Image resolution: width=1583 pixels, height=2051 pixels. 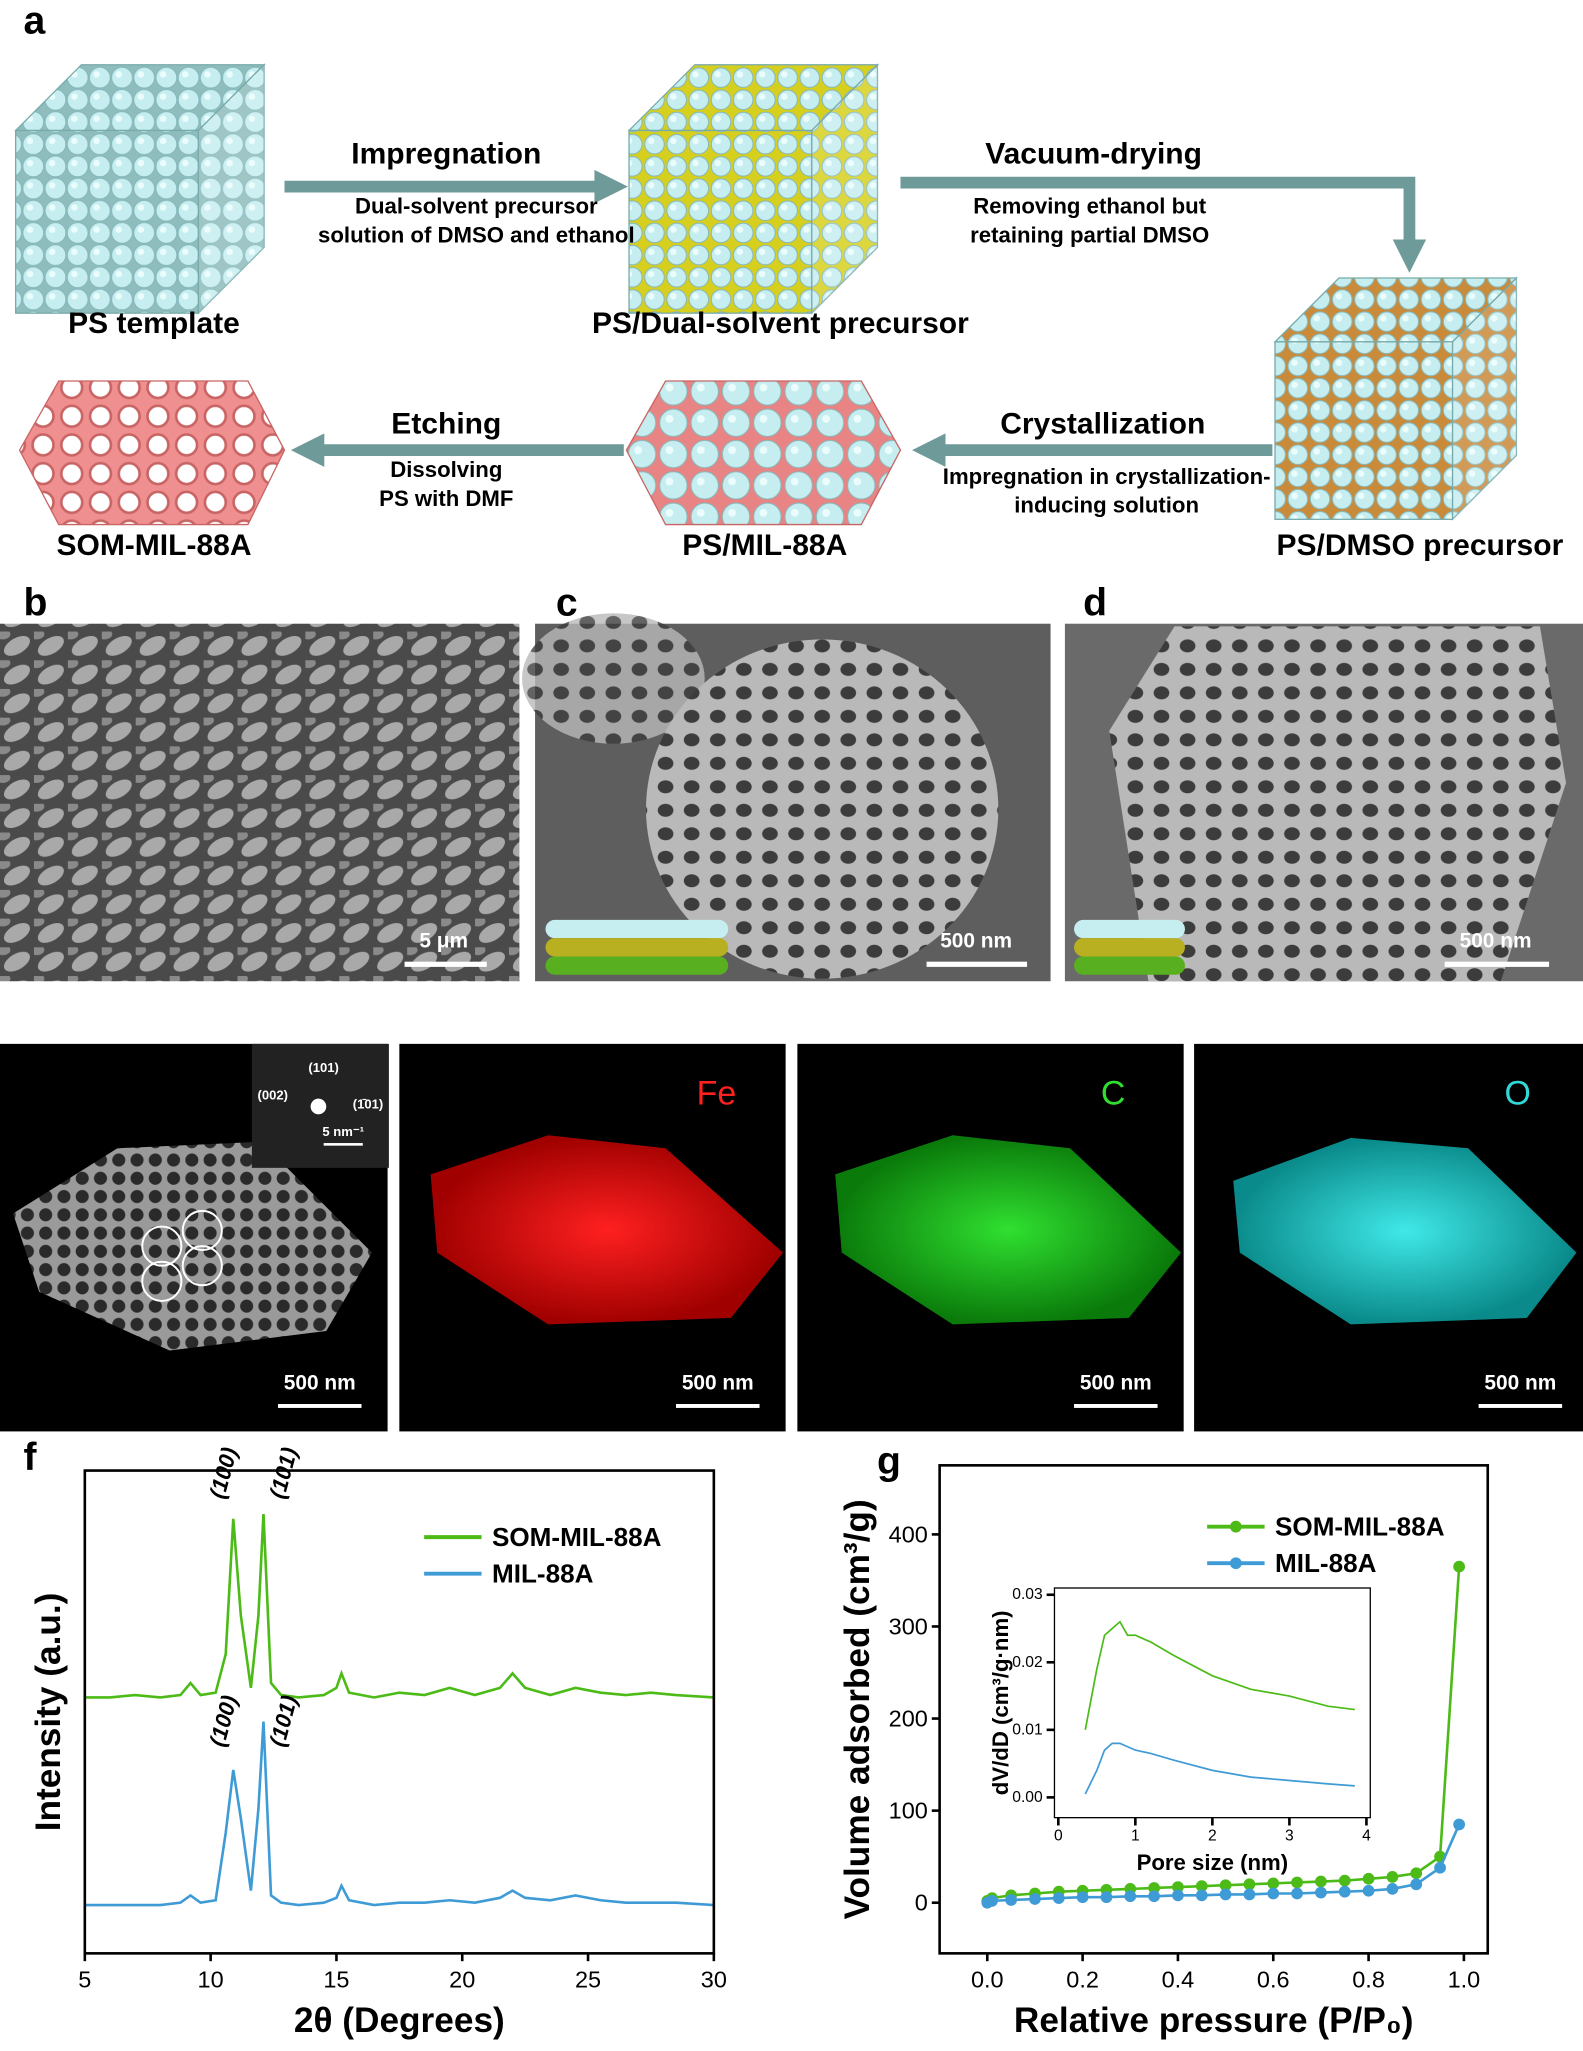 What do you see at coordinates (462, 1979) in the screenshot?
I see `x-tick-label: 20` at bounding box center [462, 1979].